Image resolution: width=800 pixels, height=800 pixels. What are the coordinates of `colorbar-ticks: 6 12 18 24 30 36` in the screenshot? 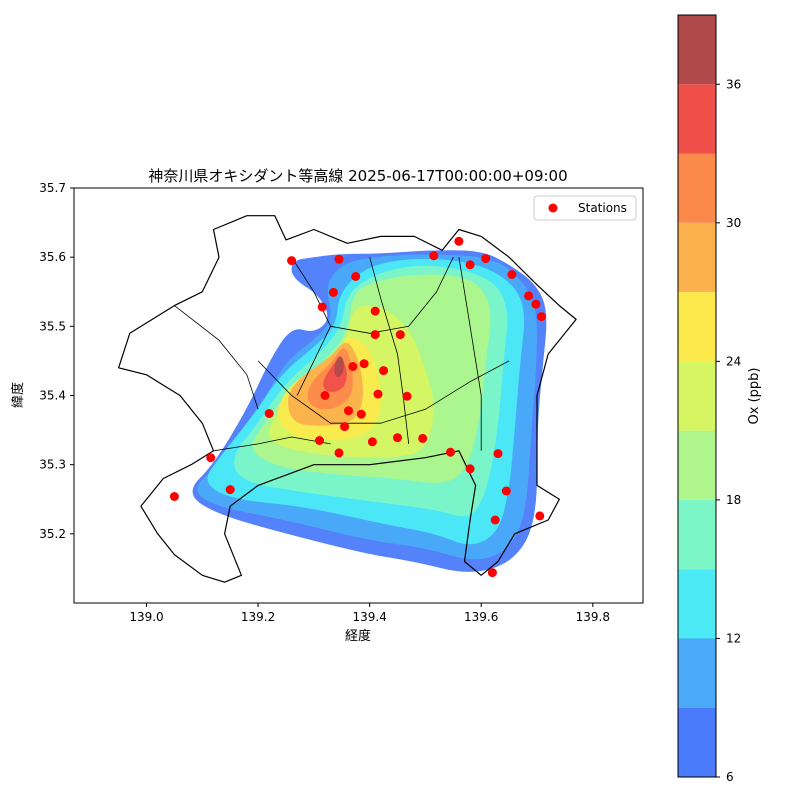 It's located at (728, 430).